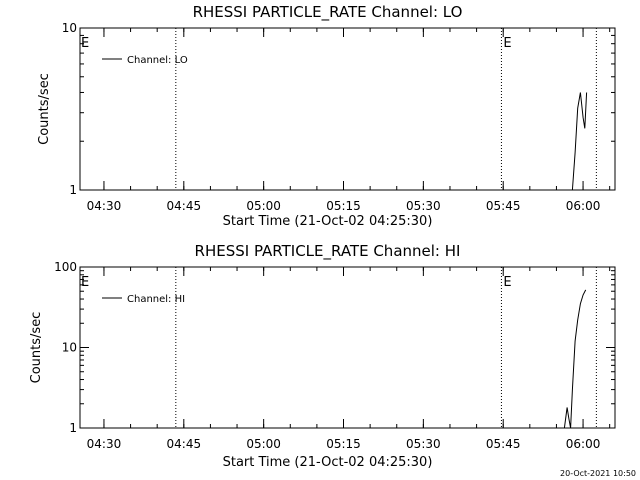 The height and width of the screenshot is (480, 640). I want to click on y-tick-label: 100, so click(65, 267).